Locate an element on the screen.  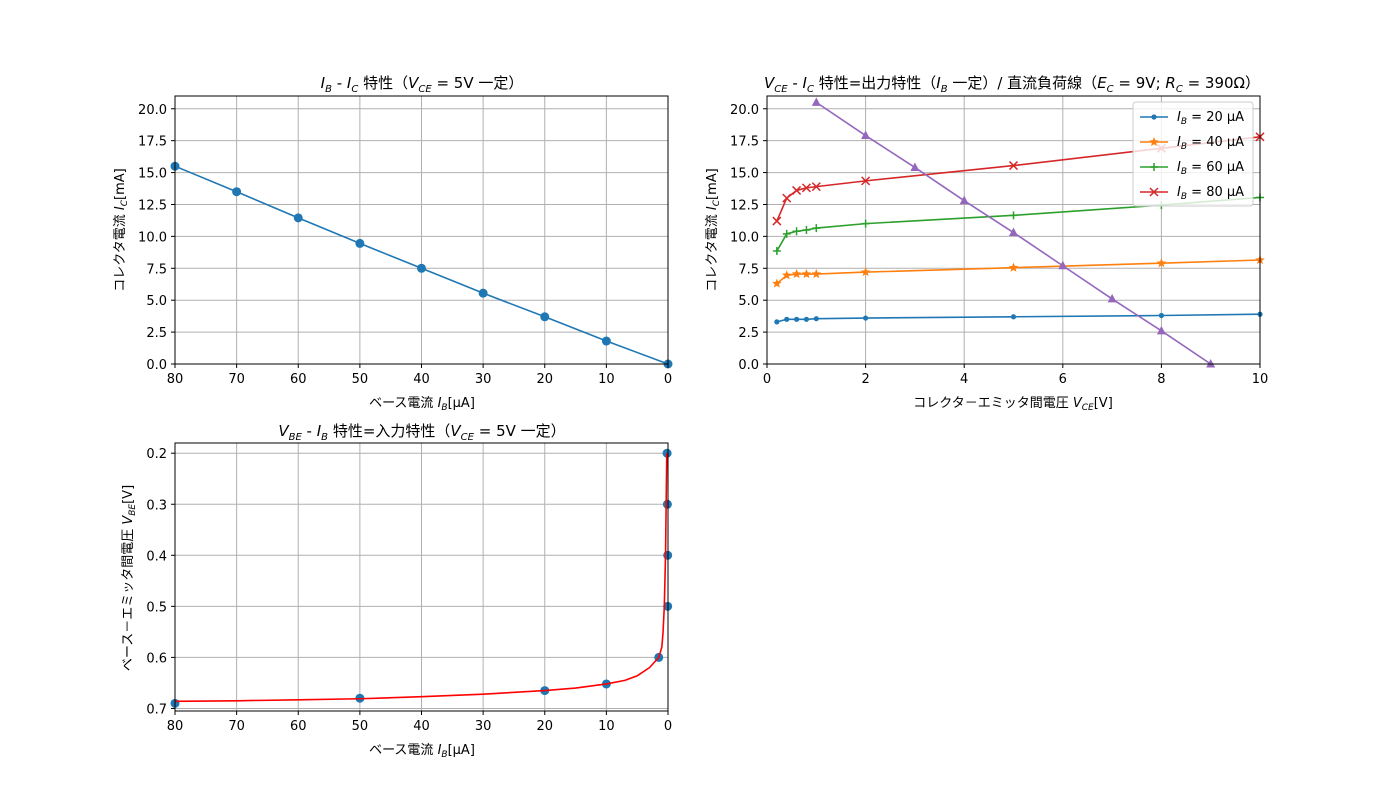
legend-entry-ib-80: IB = 80 μA is located at coordinates (1192, 193).